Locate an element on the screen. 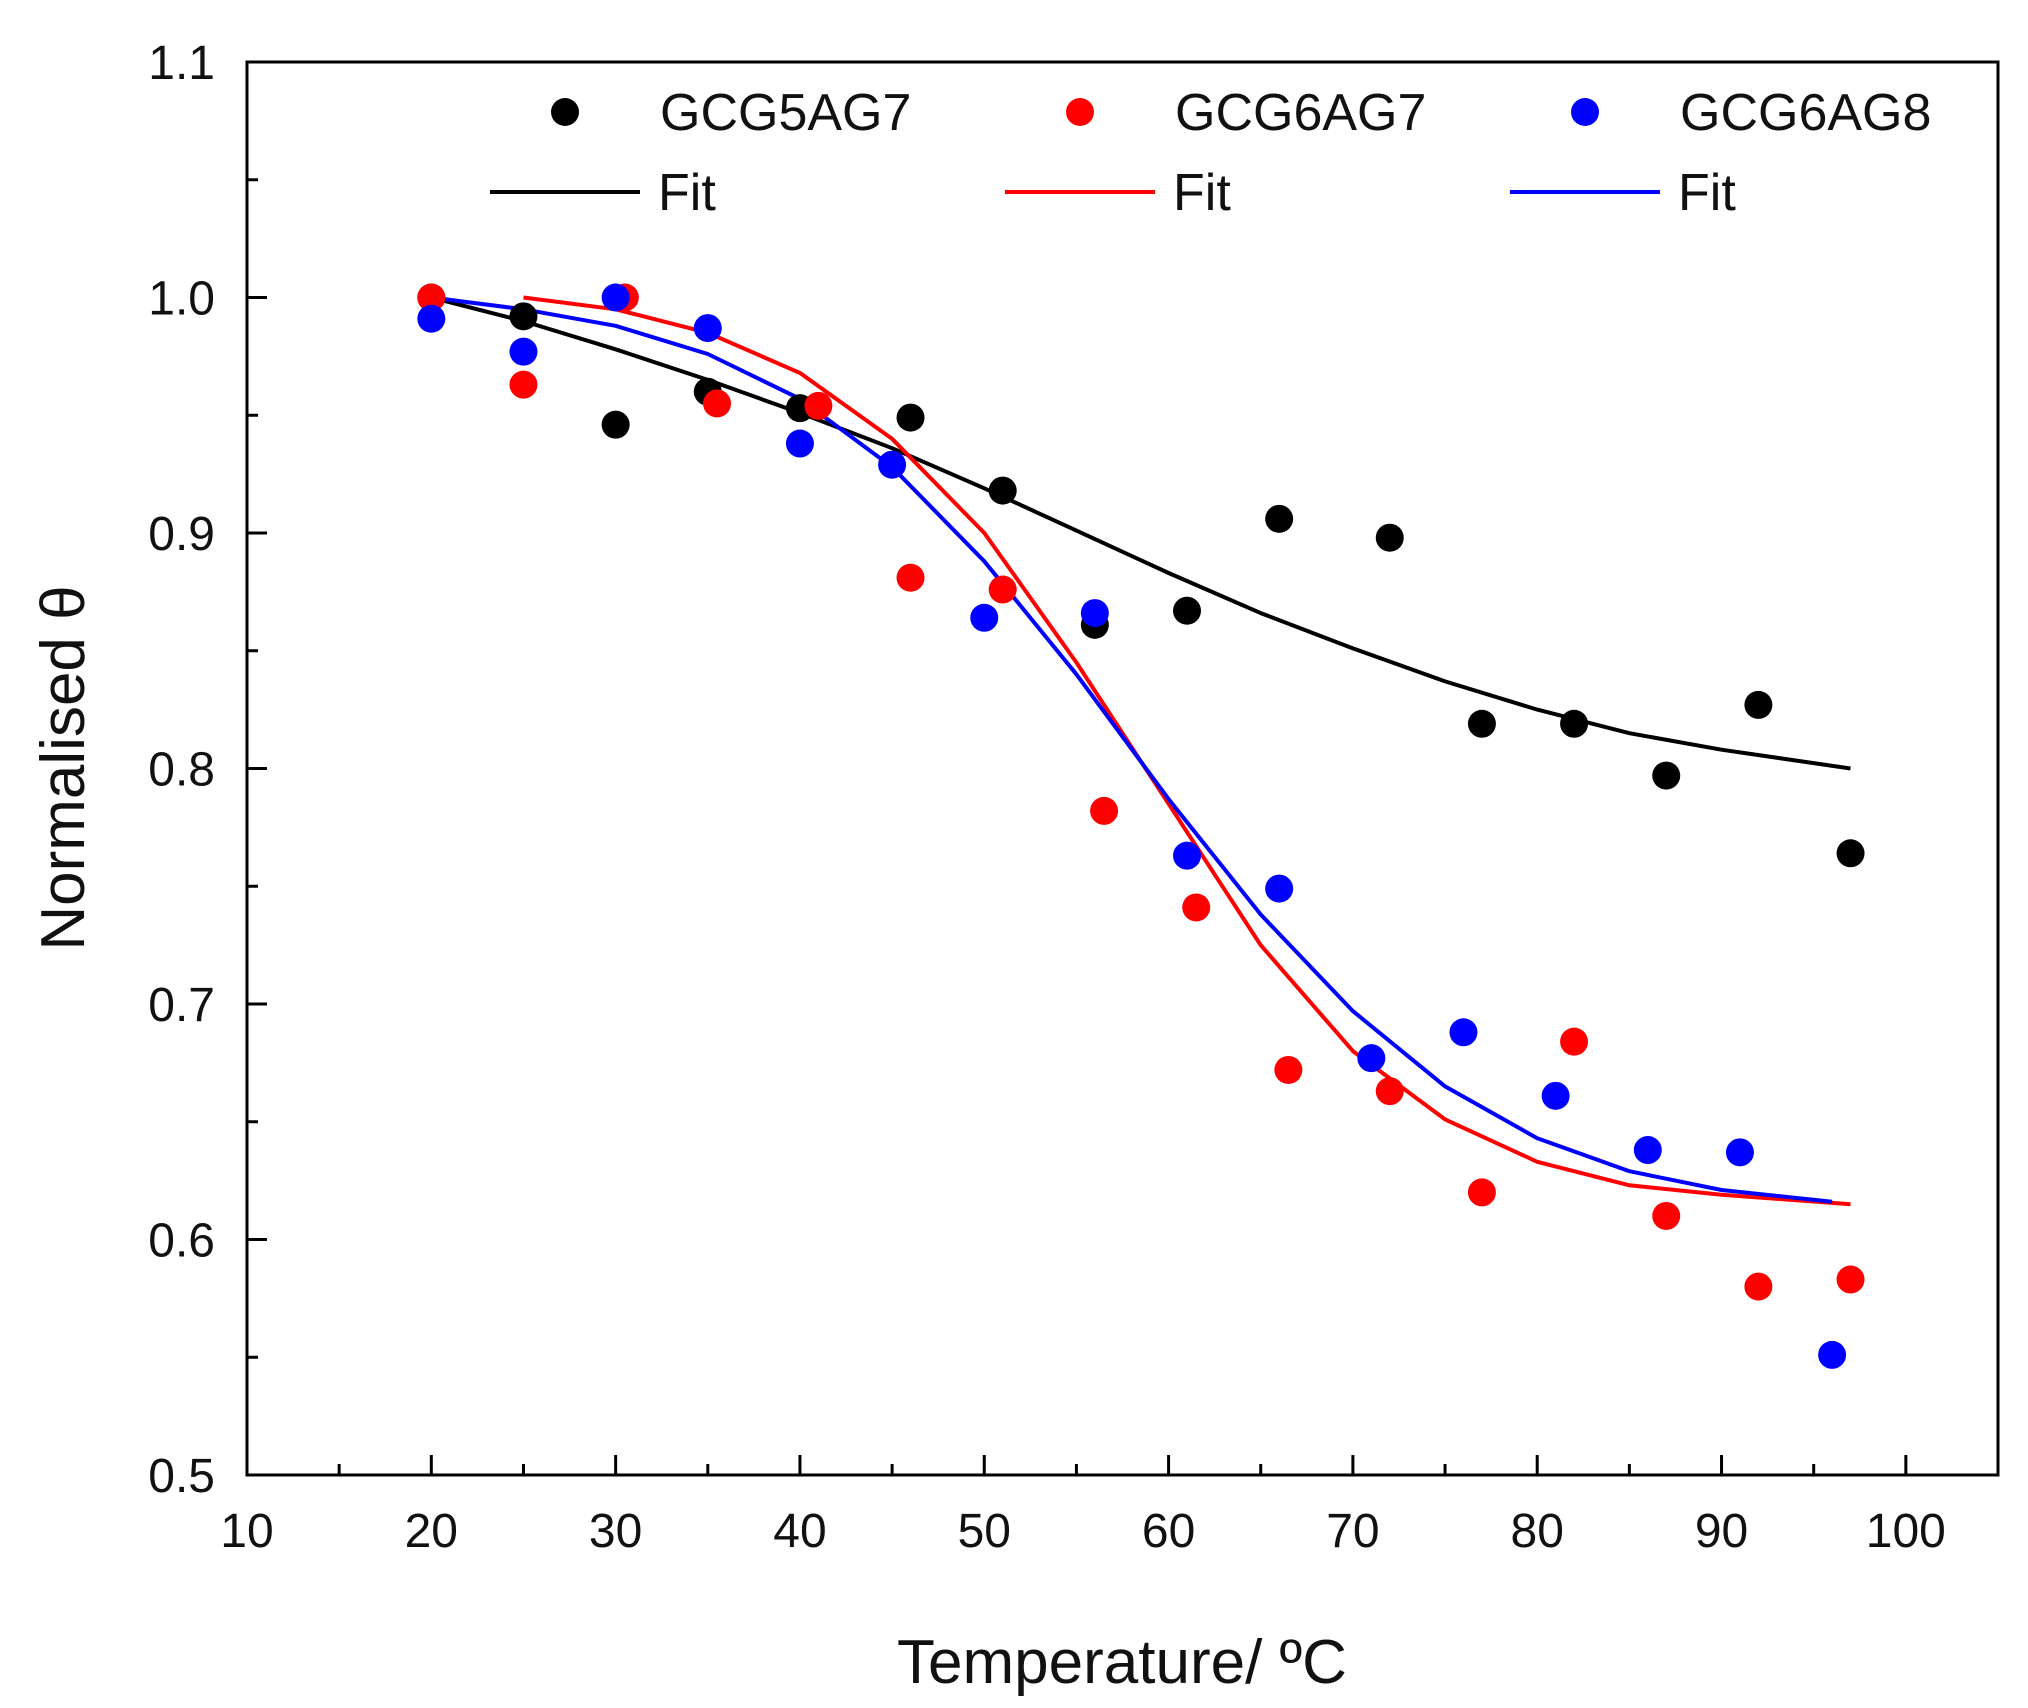 This screenshot has width=2028, height=1708. y-tick-label: 0.7 is located at coordinates (181, 1005).